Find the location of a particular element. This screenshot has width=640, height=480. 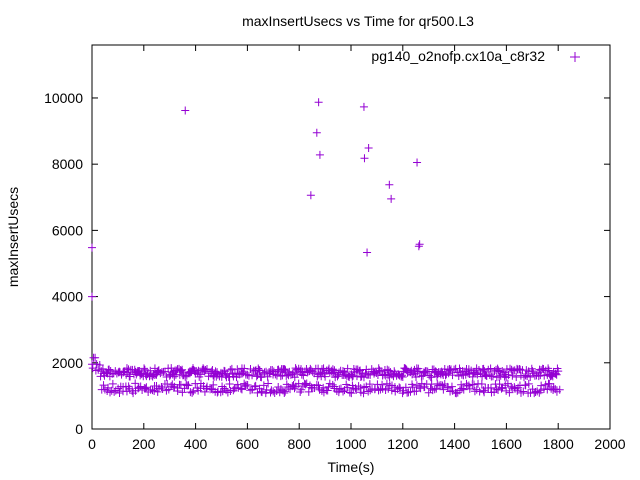

x-tick-label: 0 is located at coordinates (92, 444).